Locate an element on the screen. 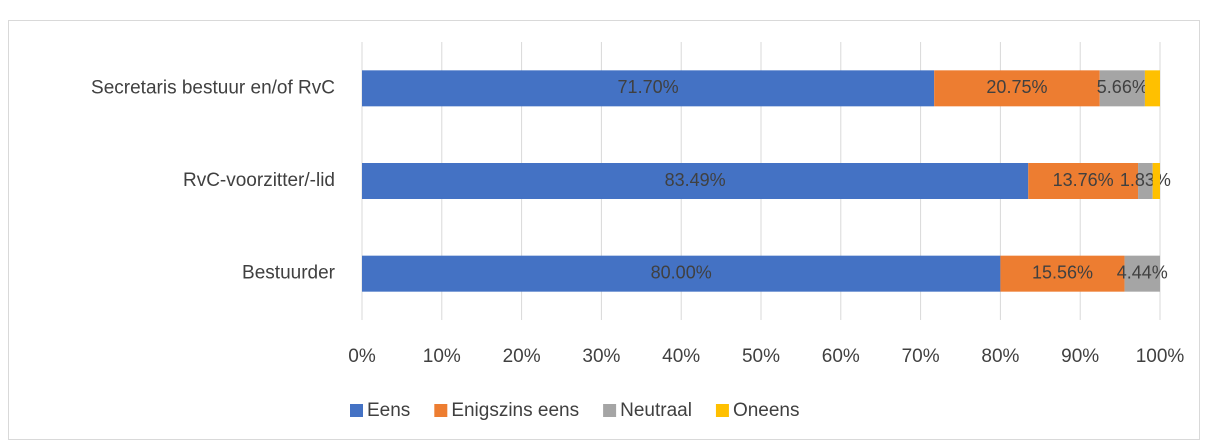  data-label: 83.49% is located at coordinates (695, 180).